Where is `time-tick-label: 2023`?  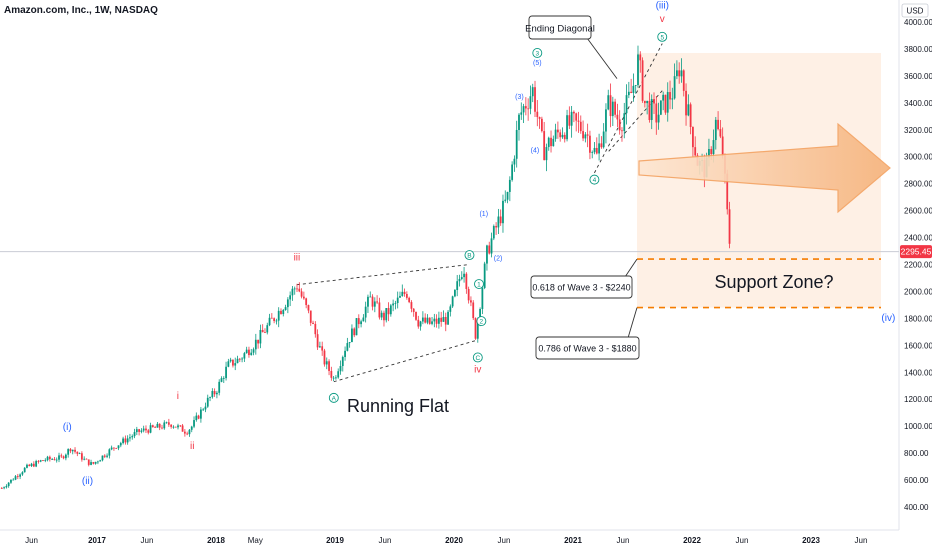 time-tick-label: 2023 is located at coordinates (811, 540).